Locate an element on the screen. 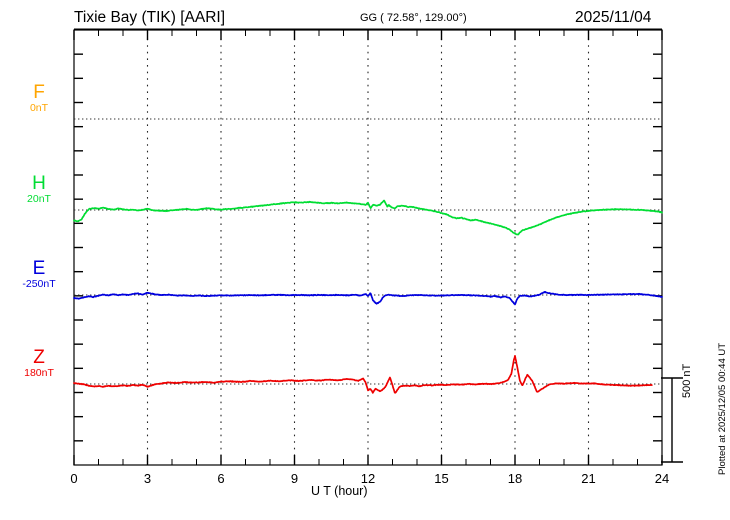 The width and height of the screenshot is (730, 520). component-name-f: F is located at coordinates (39, 92).